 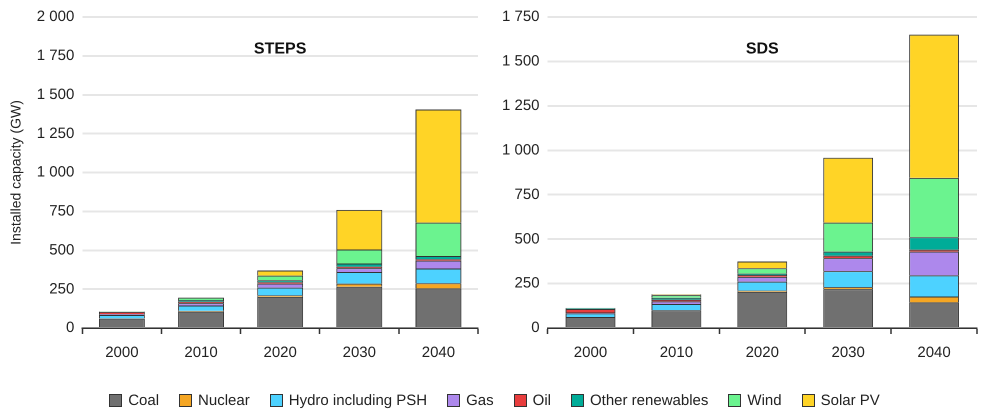 I want to click on legend-label: Nuclear, so click(x=224, y=400).